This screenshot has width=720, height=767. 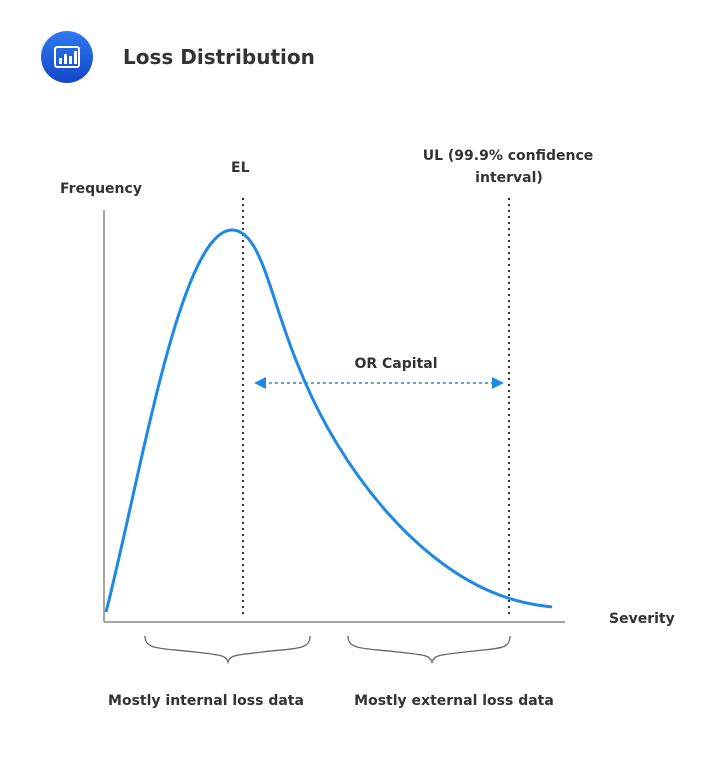 I want to click on ul-label-line2: interval), so click(x=509, y=178).